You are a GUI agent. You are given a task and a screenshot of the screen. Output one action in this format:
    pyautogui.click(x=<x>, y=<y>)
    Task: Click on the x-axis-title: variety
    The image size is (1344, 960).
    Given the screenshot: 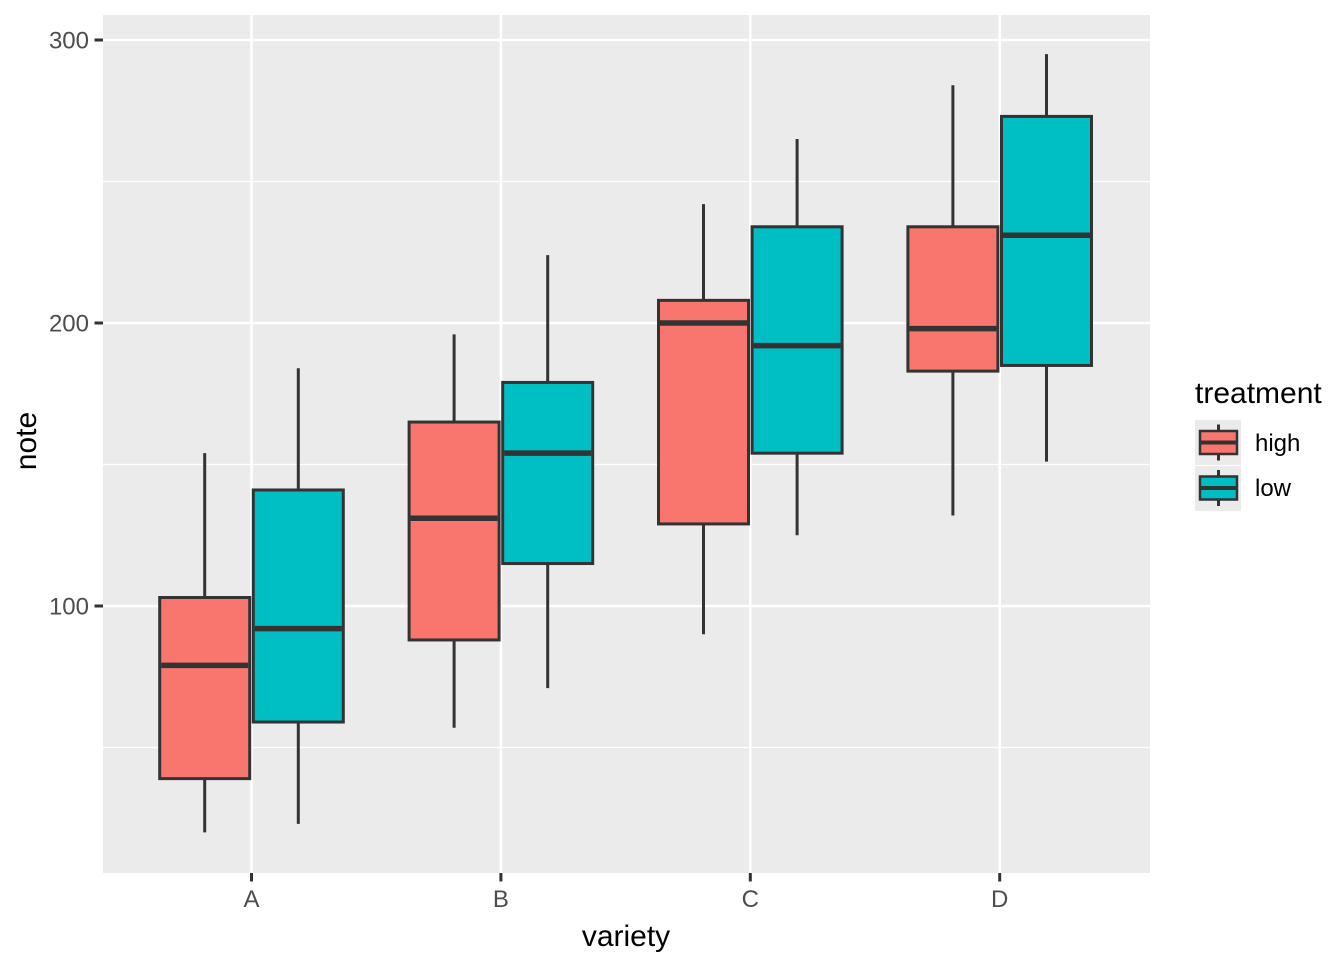 What is the action you would take?
    pyautogui.click(x=626, y=936)
    